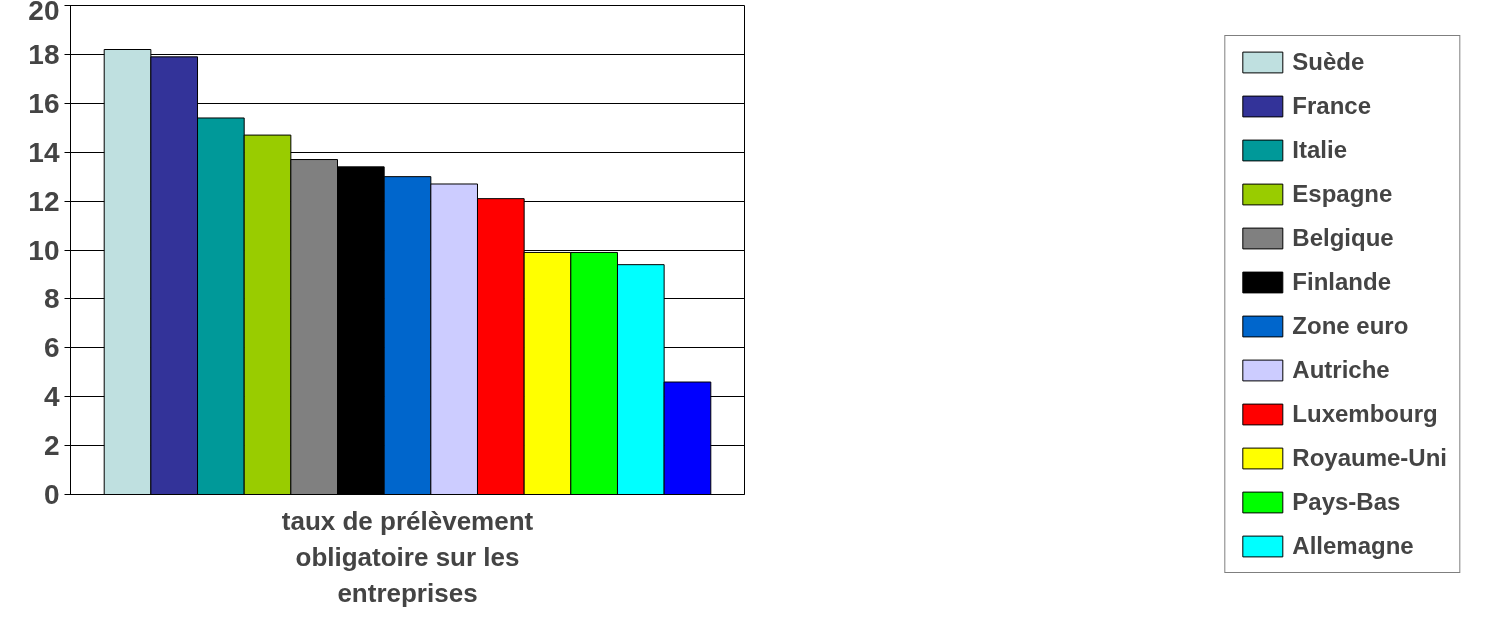 Image resolution: width=1505 pixels, height=621 pixels. What do you see at coordinates (1320, 150) in the screenshot?
I see `legend-label: Italie` at bounding box center [1320, 150].